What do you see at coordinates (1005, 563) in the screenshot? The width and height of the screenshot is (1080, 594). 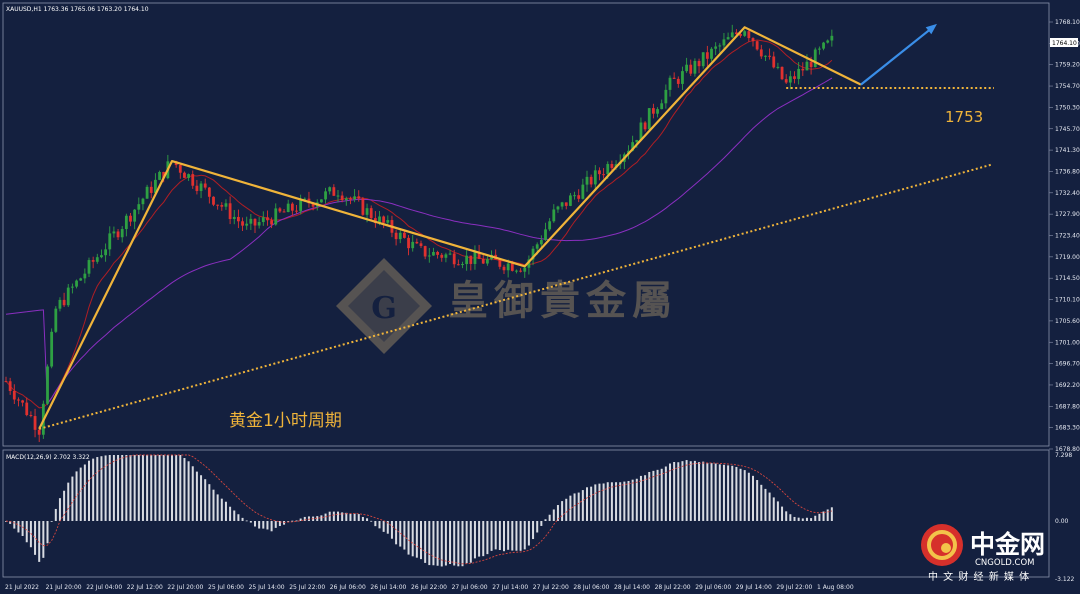 I see `logo-domain: CNGOLD.COM` at bounding box center [1005, 563].